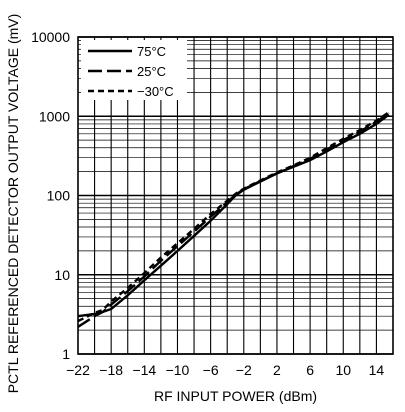  Describe the element at coordinates (155, 91) in the screenshot. I see `legend-label: −30°C` at that location.